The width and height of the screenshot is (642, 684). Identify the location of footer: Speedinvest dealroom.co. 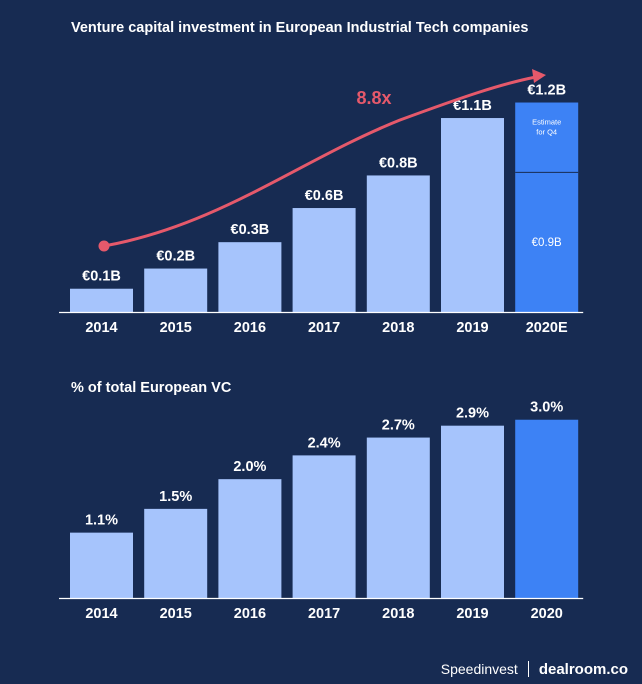
(321, 669).